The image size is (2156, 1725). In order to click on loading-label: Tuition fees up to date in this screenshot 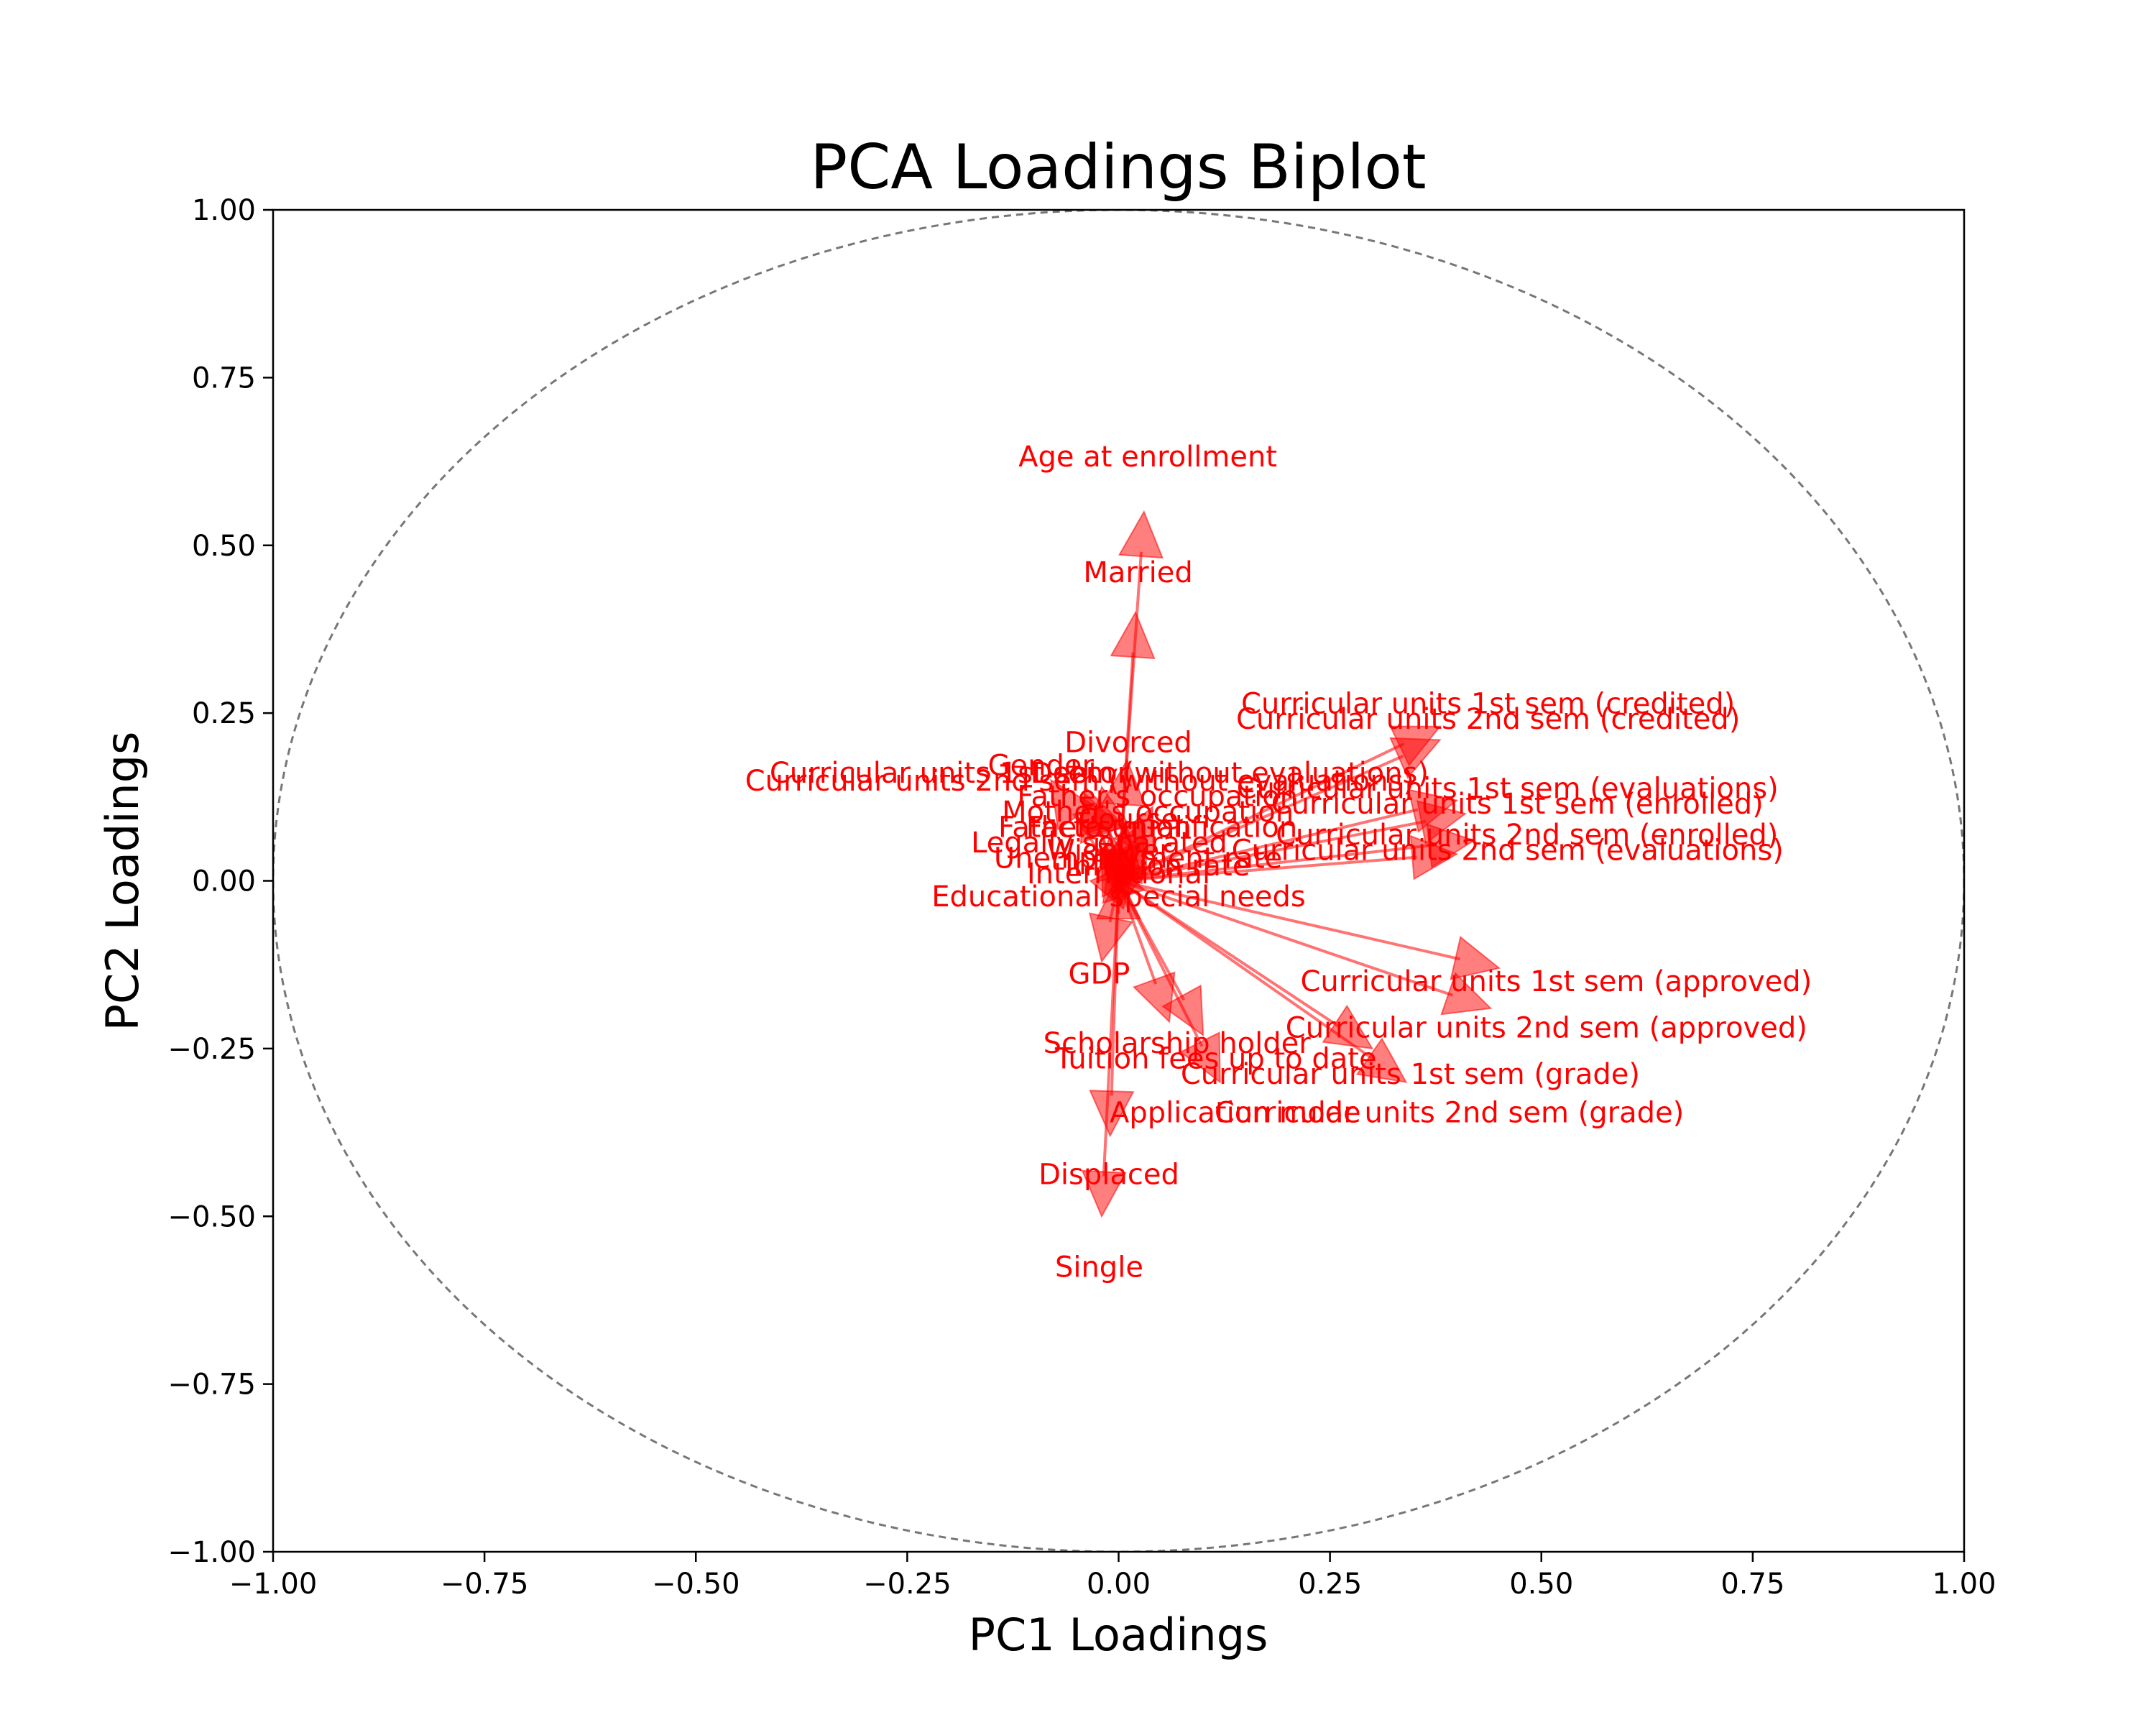, I will do `click(1216, 1058)`.